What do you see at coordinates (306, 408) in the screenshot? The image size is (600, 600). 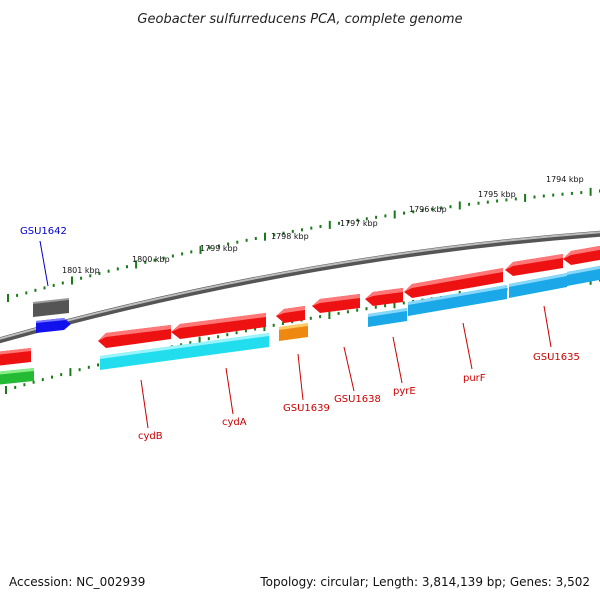 I see `gene-label-gsu1639: GSU1639` at bounding box center [306, 408].